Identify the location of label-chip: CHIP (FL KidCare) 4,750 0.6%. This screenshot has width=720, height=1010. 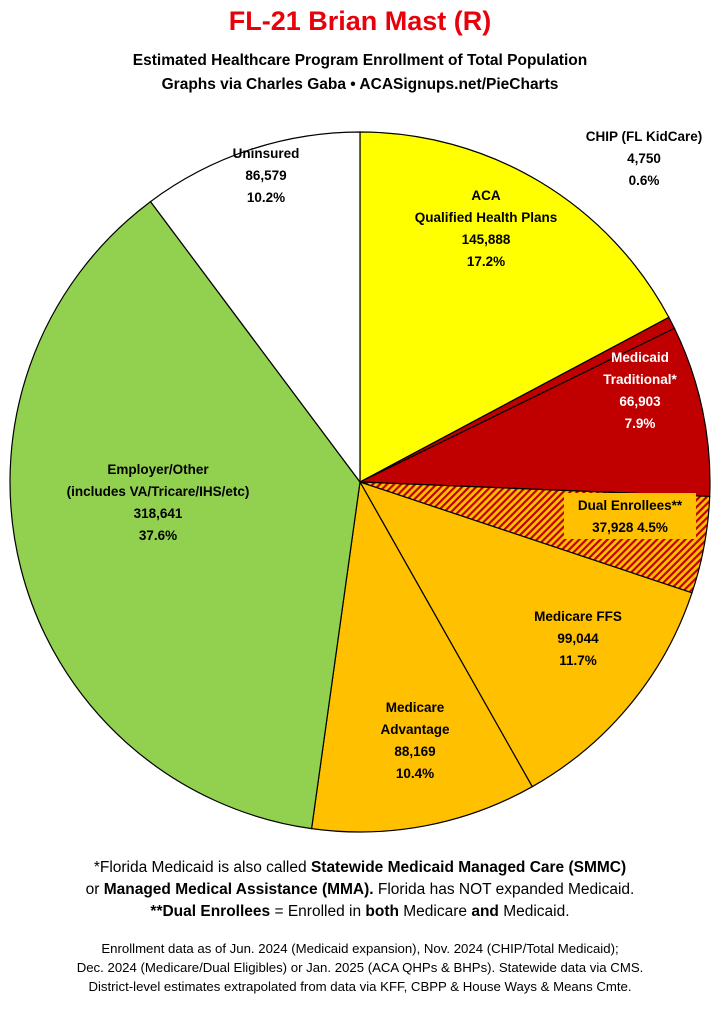
(644, 158).